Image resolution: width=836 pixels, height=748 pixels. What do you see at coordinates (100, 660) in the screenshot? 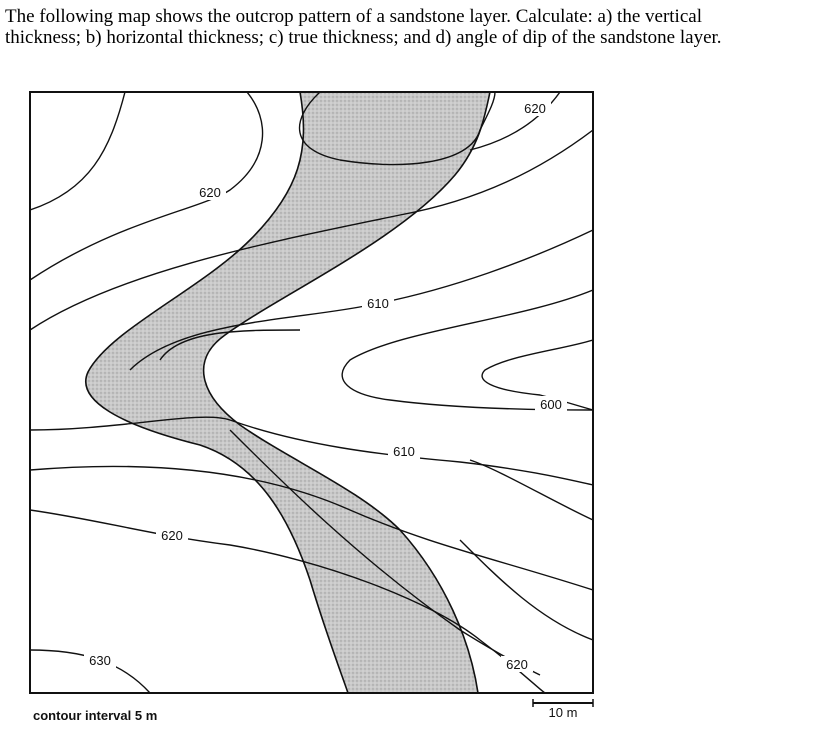
I see `contour-label: 630` at bounding box center [100, 660].